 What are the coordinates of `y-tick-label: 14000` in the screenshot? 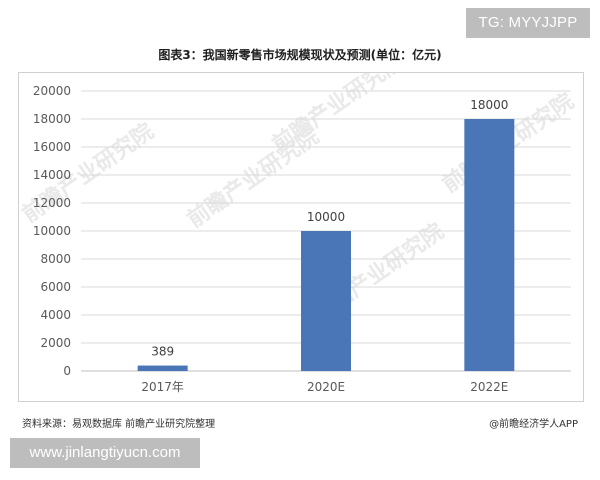 It's located at (52, 175).